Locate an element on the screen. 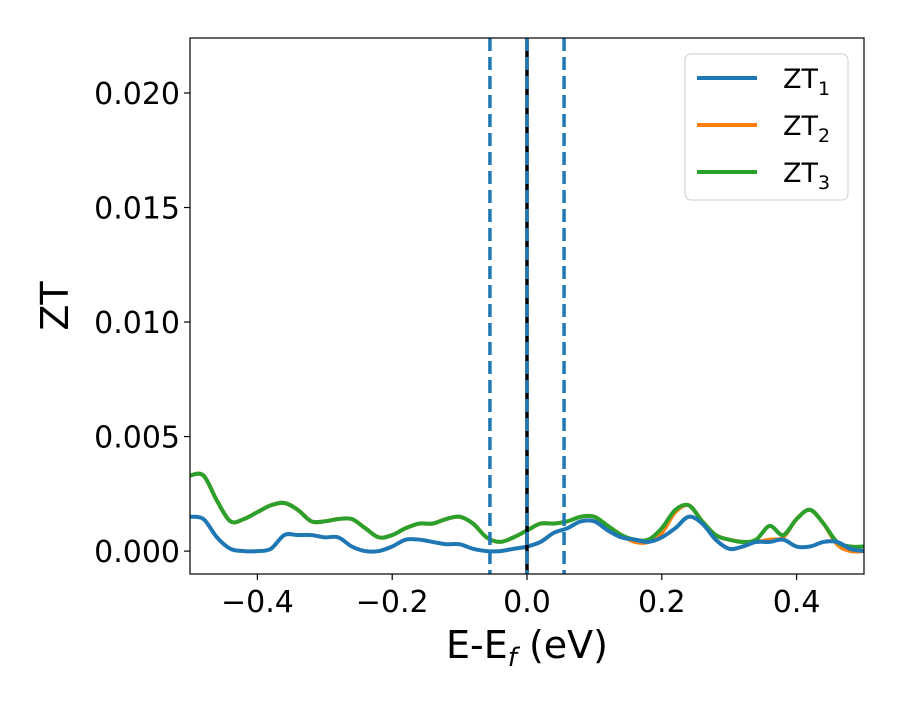 This screenshot has height=705, width=900. x-axis: −0.4 −0.2 0.0 0.2 0.4 is located at coordinates (520, 597).